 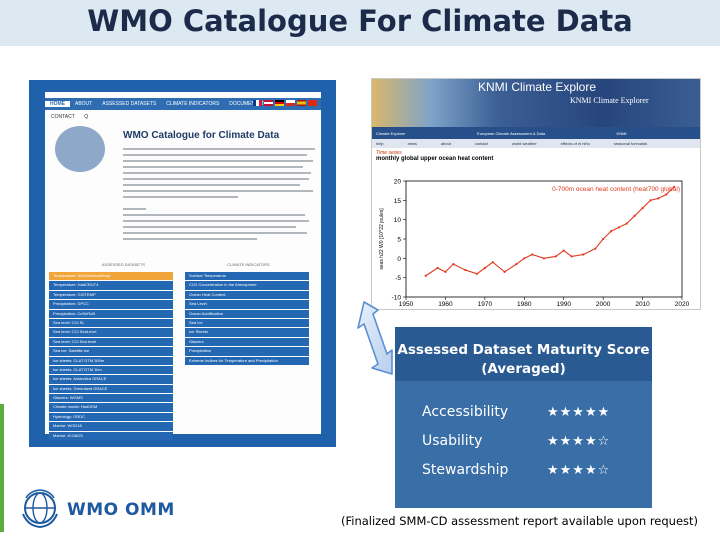 I want to click on list-item: Glaciers, so click(x=247, y=342).